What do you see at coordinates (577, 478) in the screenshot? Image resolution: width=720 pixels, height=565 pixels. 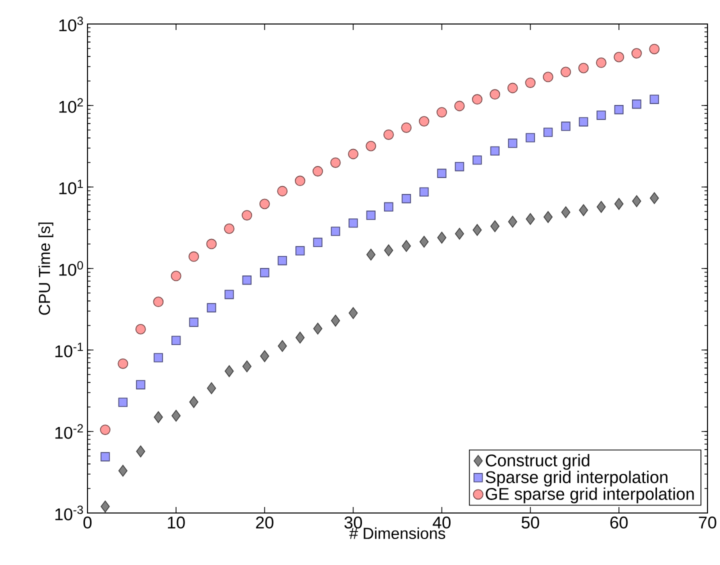 I see `legend-label: Sparse grid interpolation` at bounding box center [577, 478].